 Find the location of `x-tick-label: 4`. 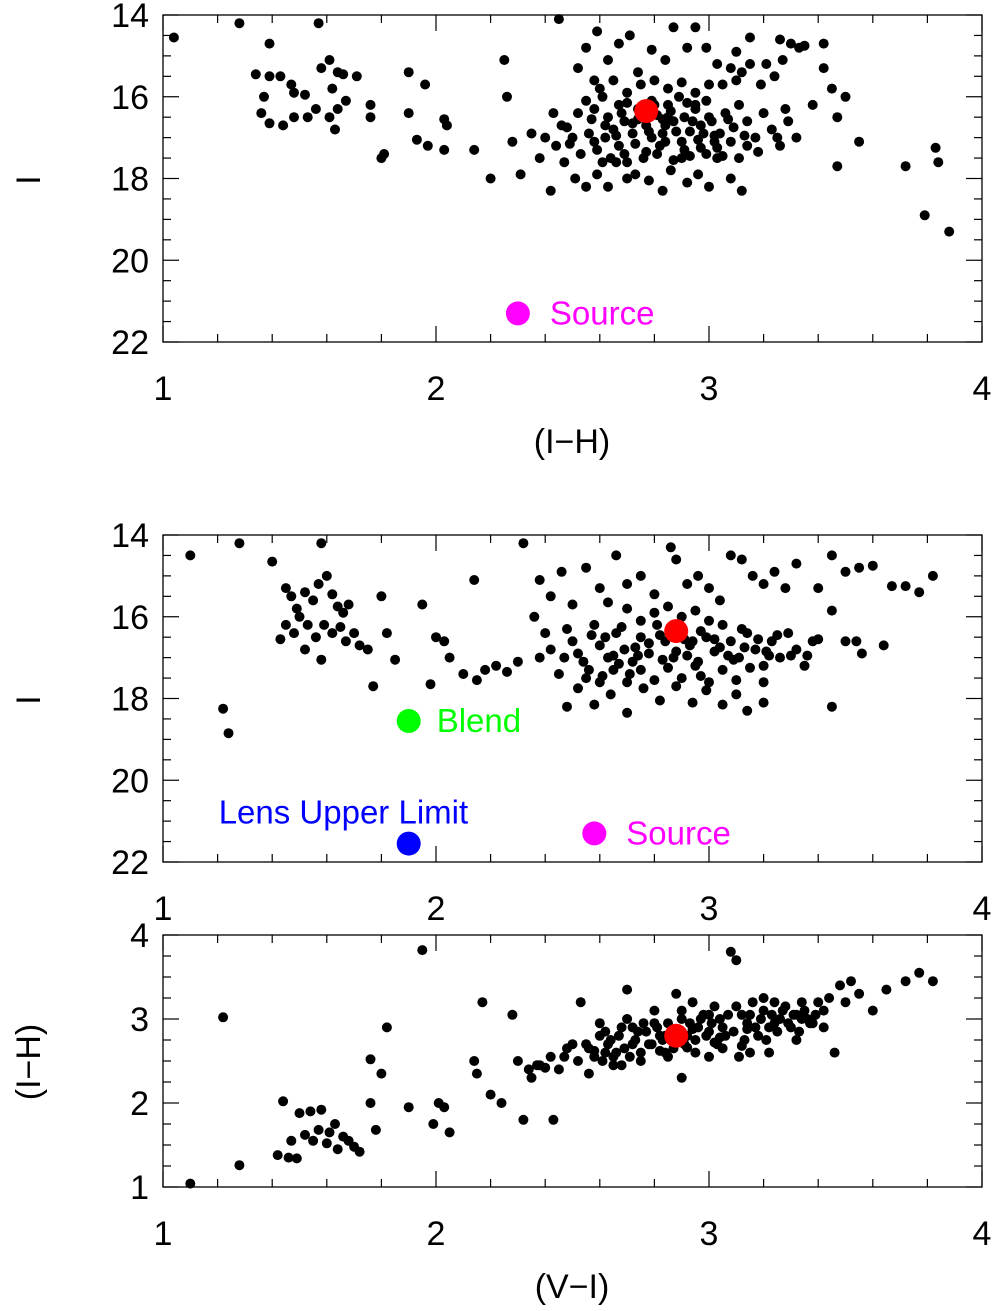

x-tick-label: 4 is located at coordinates (982, 1234).